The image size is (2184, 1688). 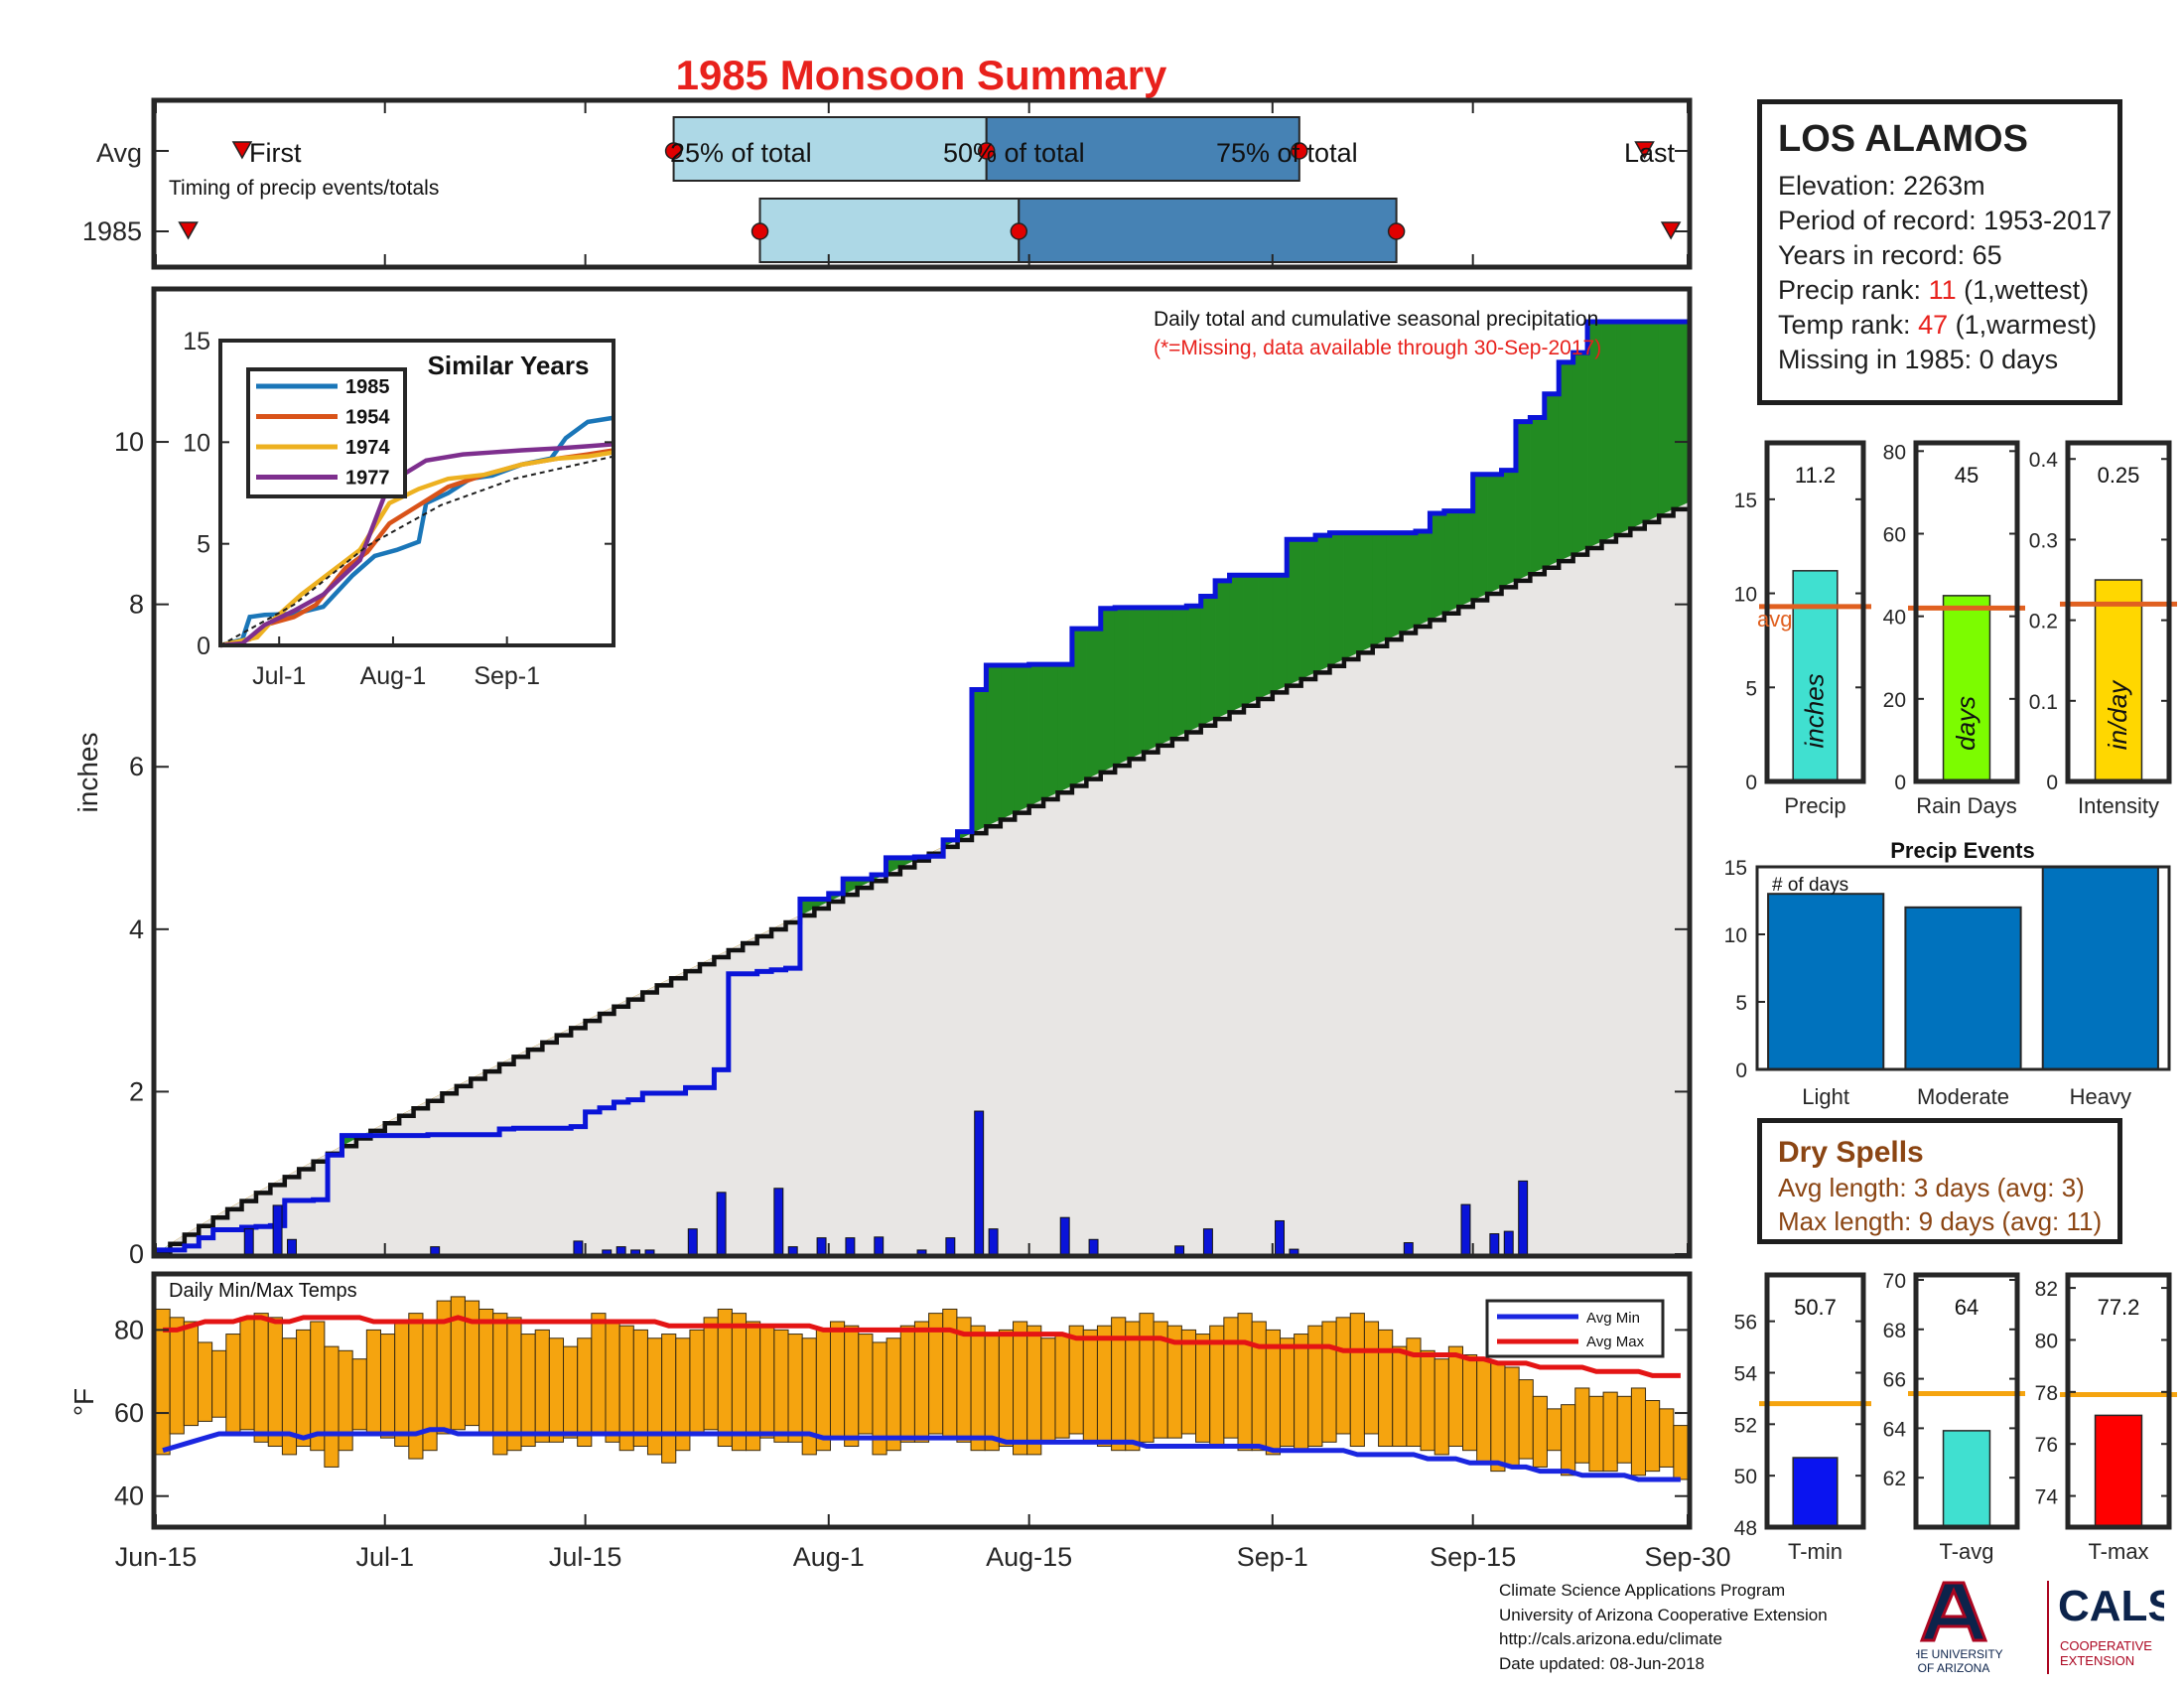 What do you see at coordinates (1602, 1663) in the screenshot?
I see `credit-line-4: Date updated: 08-Jun-2018` at bounding box center [1602, 1663].